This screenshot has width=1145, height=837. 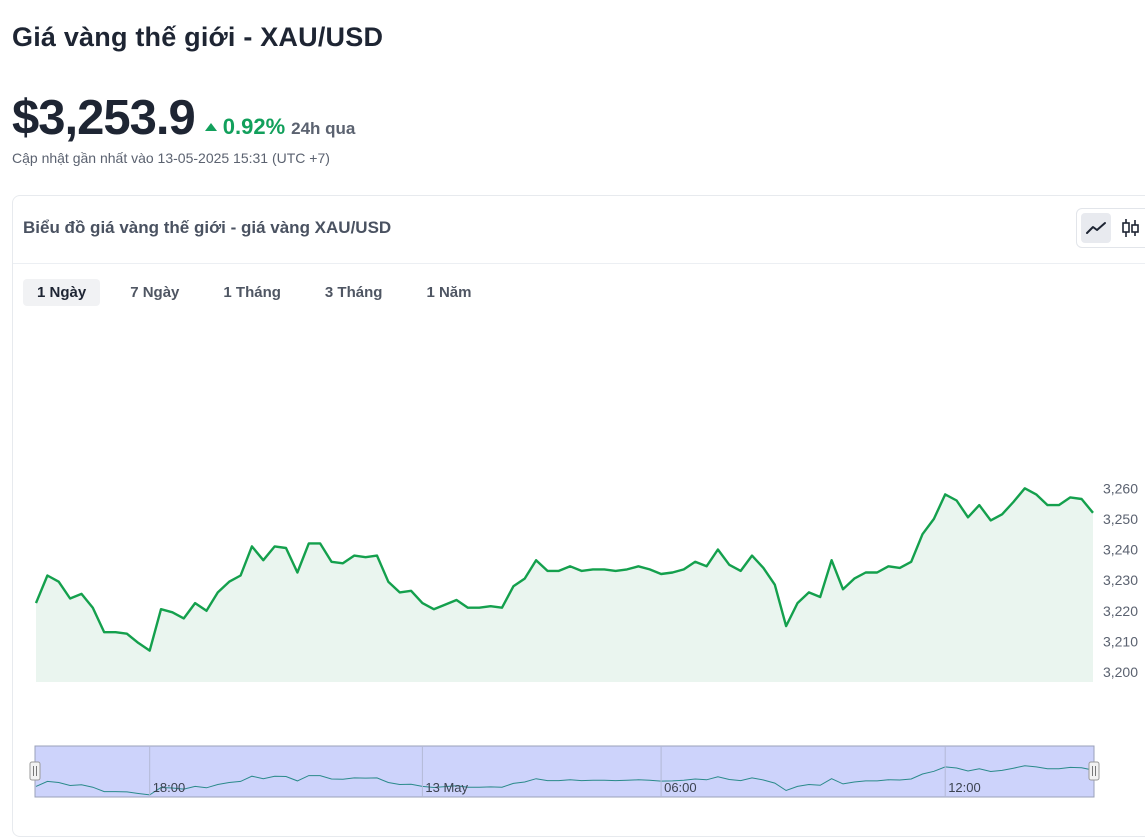 What do you see at coordinates (1120, 488) in the screenshot?
I see `y-tick-label: 3,260` at bounding box center [1120, 488].